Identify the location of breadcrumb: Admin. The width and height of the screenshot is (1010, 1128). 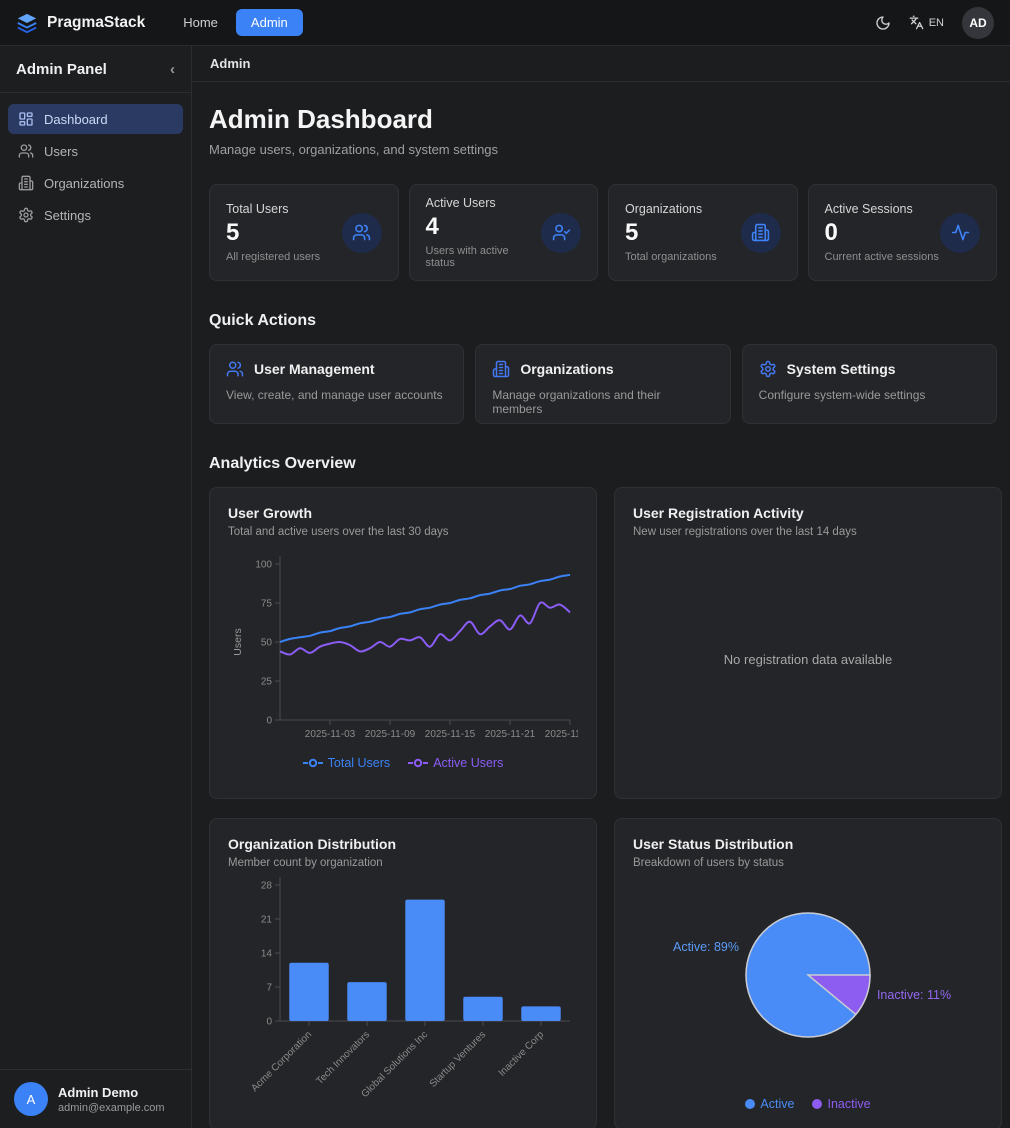
(601, 64).